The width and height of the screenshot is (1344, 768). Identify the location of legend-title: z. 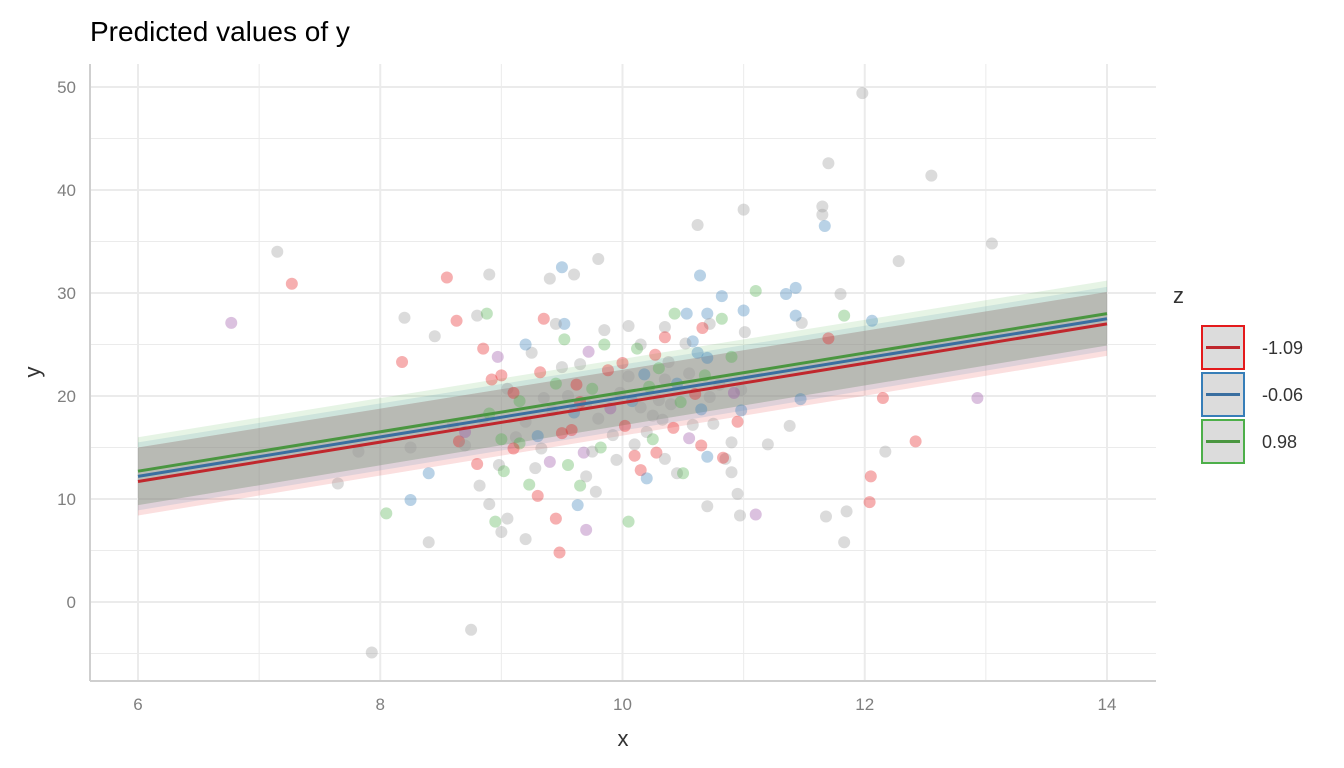
(1178, 295).